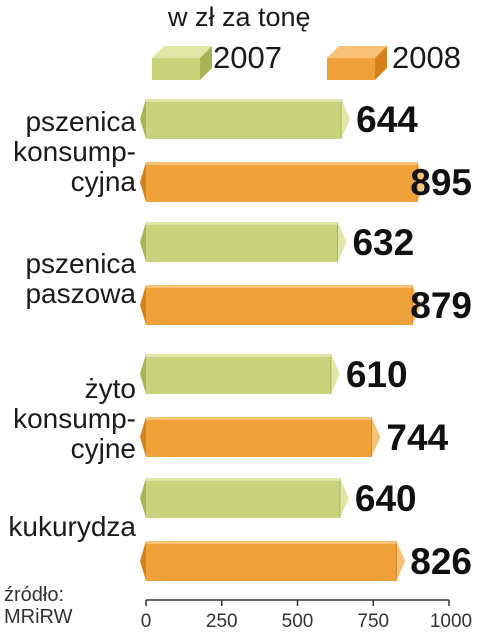 This screenshot has width=479, height=640. I want to click on source-note: źródło: MRiRW, so click(38, 606).